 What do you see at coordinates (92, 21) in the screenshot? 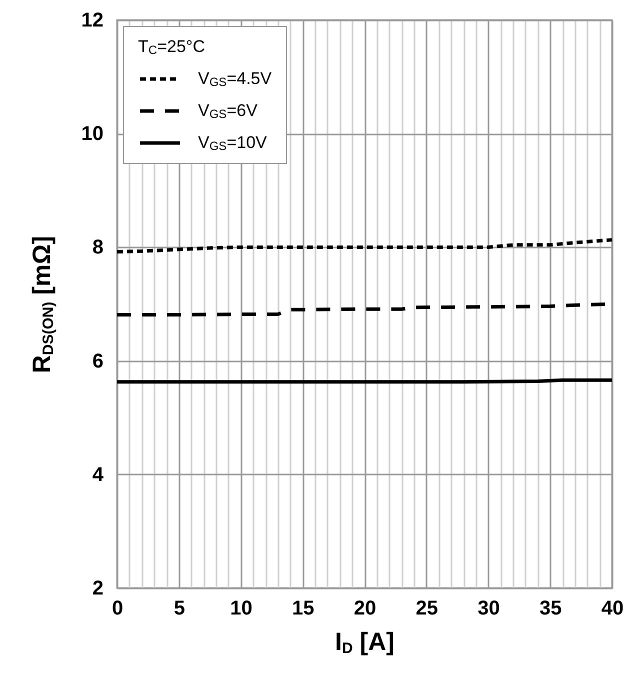
I see `y-tick-label: 12` at bounding box center [92, 21].